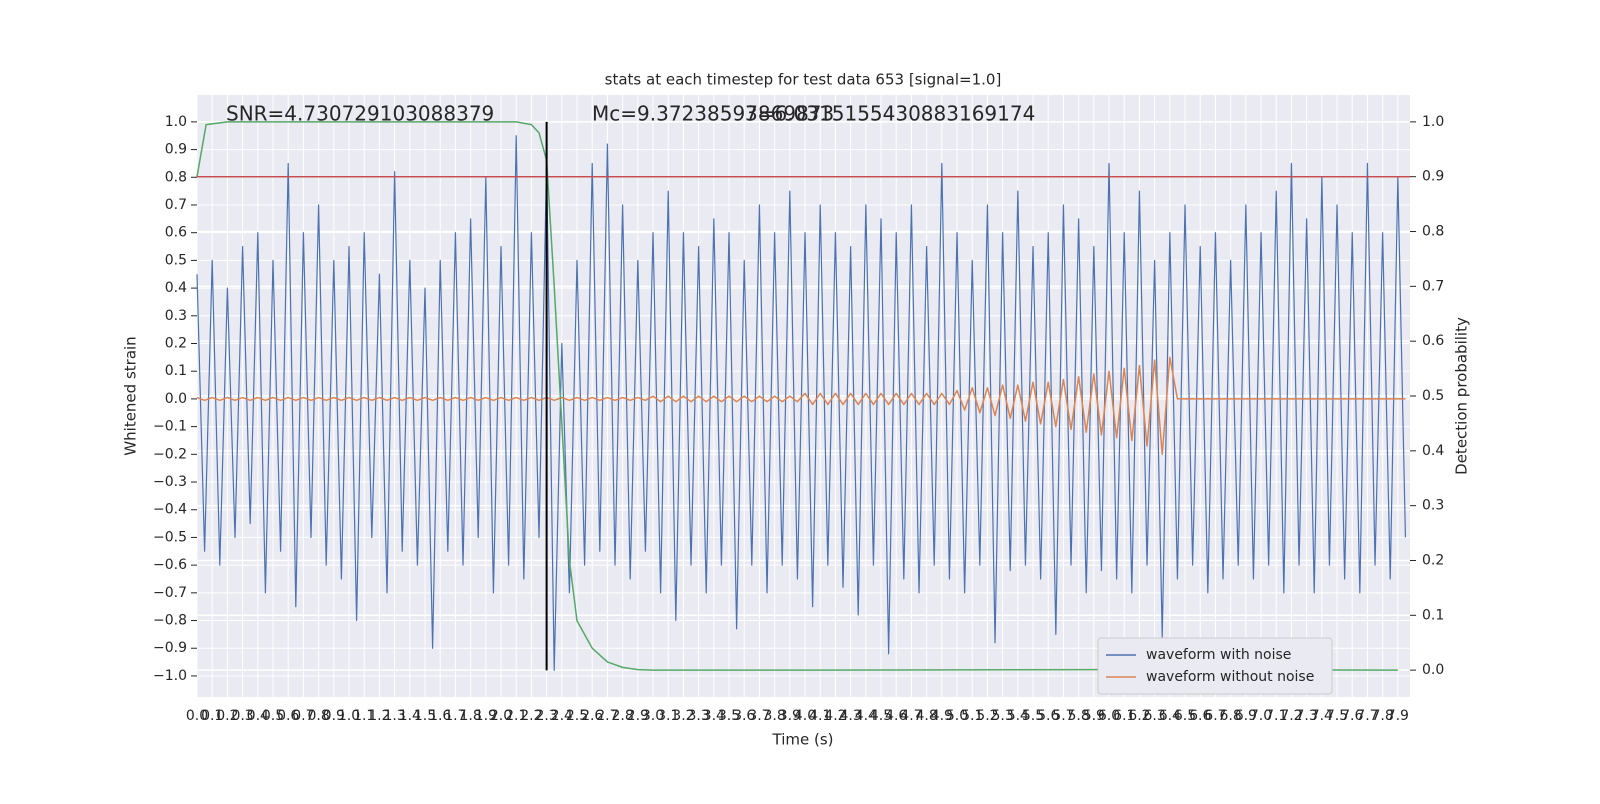 The image size is (1600, 804). I want to click on y2-tick-label: 0.5, so click(1433, 396).